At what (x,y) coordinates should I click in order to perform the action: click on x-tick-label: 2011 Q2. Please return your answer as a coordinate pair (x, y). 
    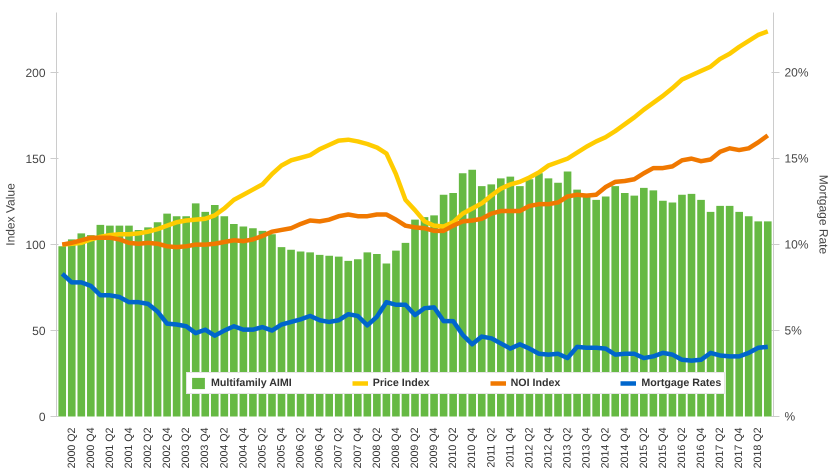
    Looking at the image, I should click on (491, 447).